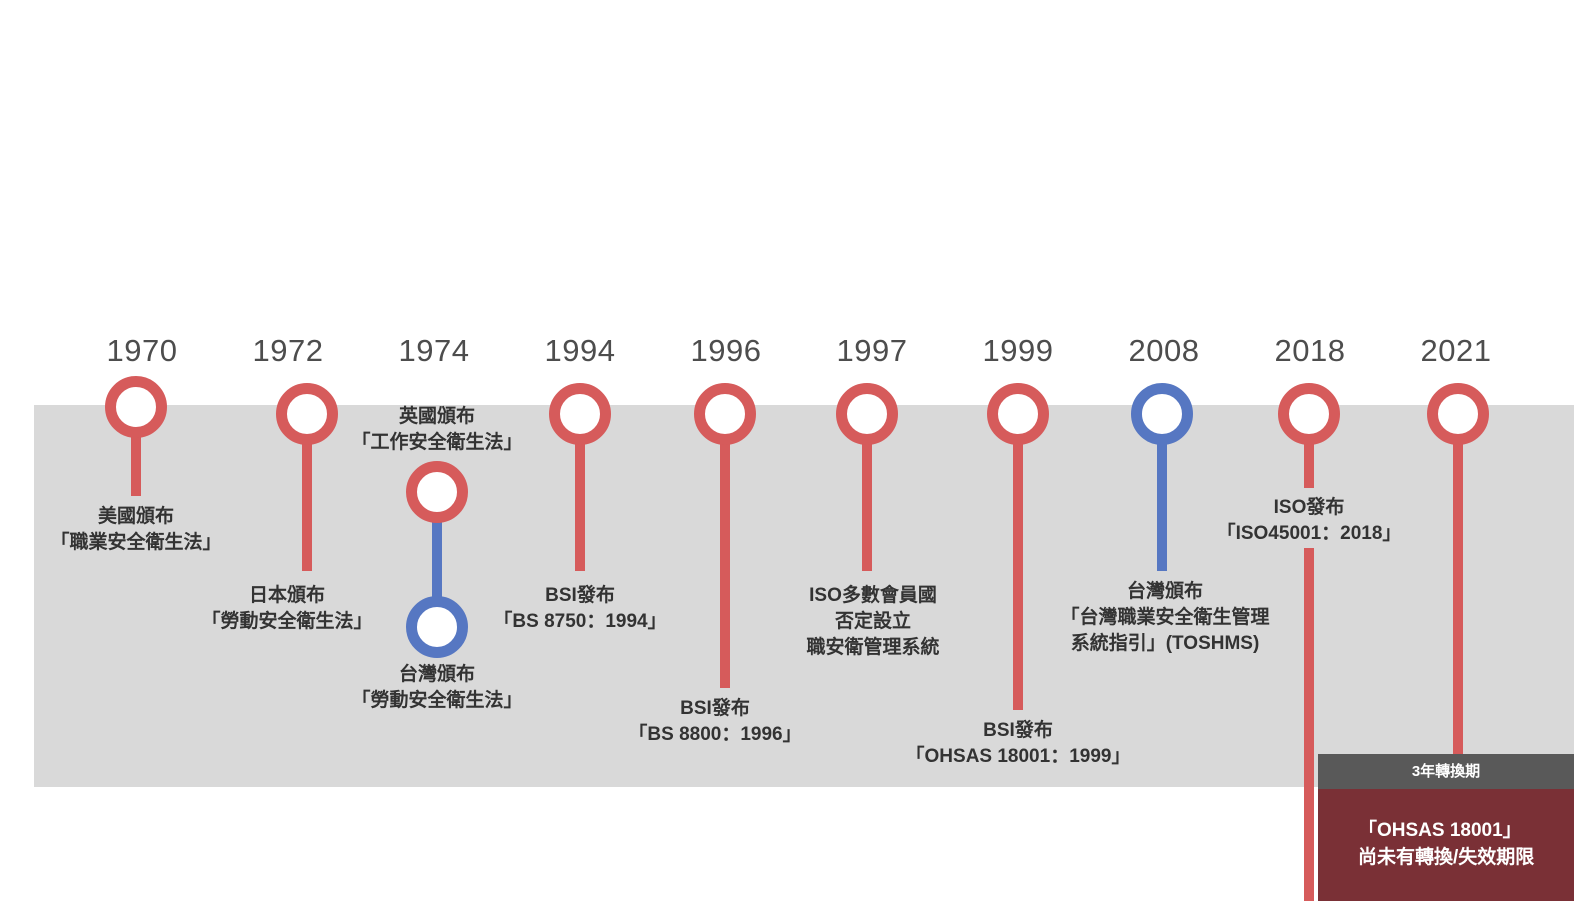 This screenshot has width=1574, height=901. What do you see at coordinates (436, 416) in the screenshot?
I see `event-1974-uk-title: 英國頒布` at bounding box center [436, 416].